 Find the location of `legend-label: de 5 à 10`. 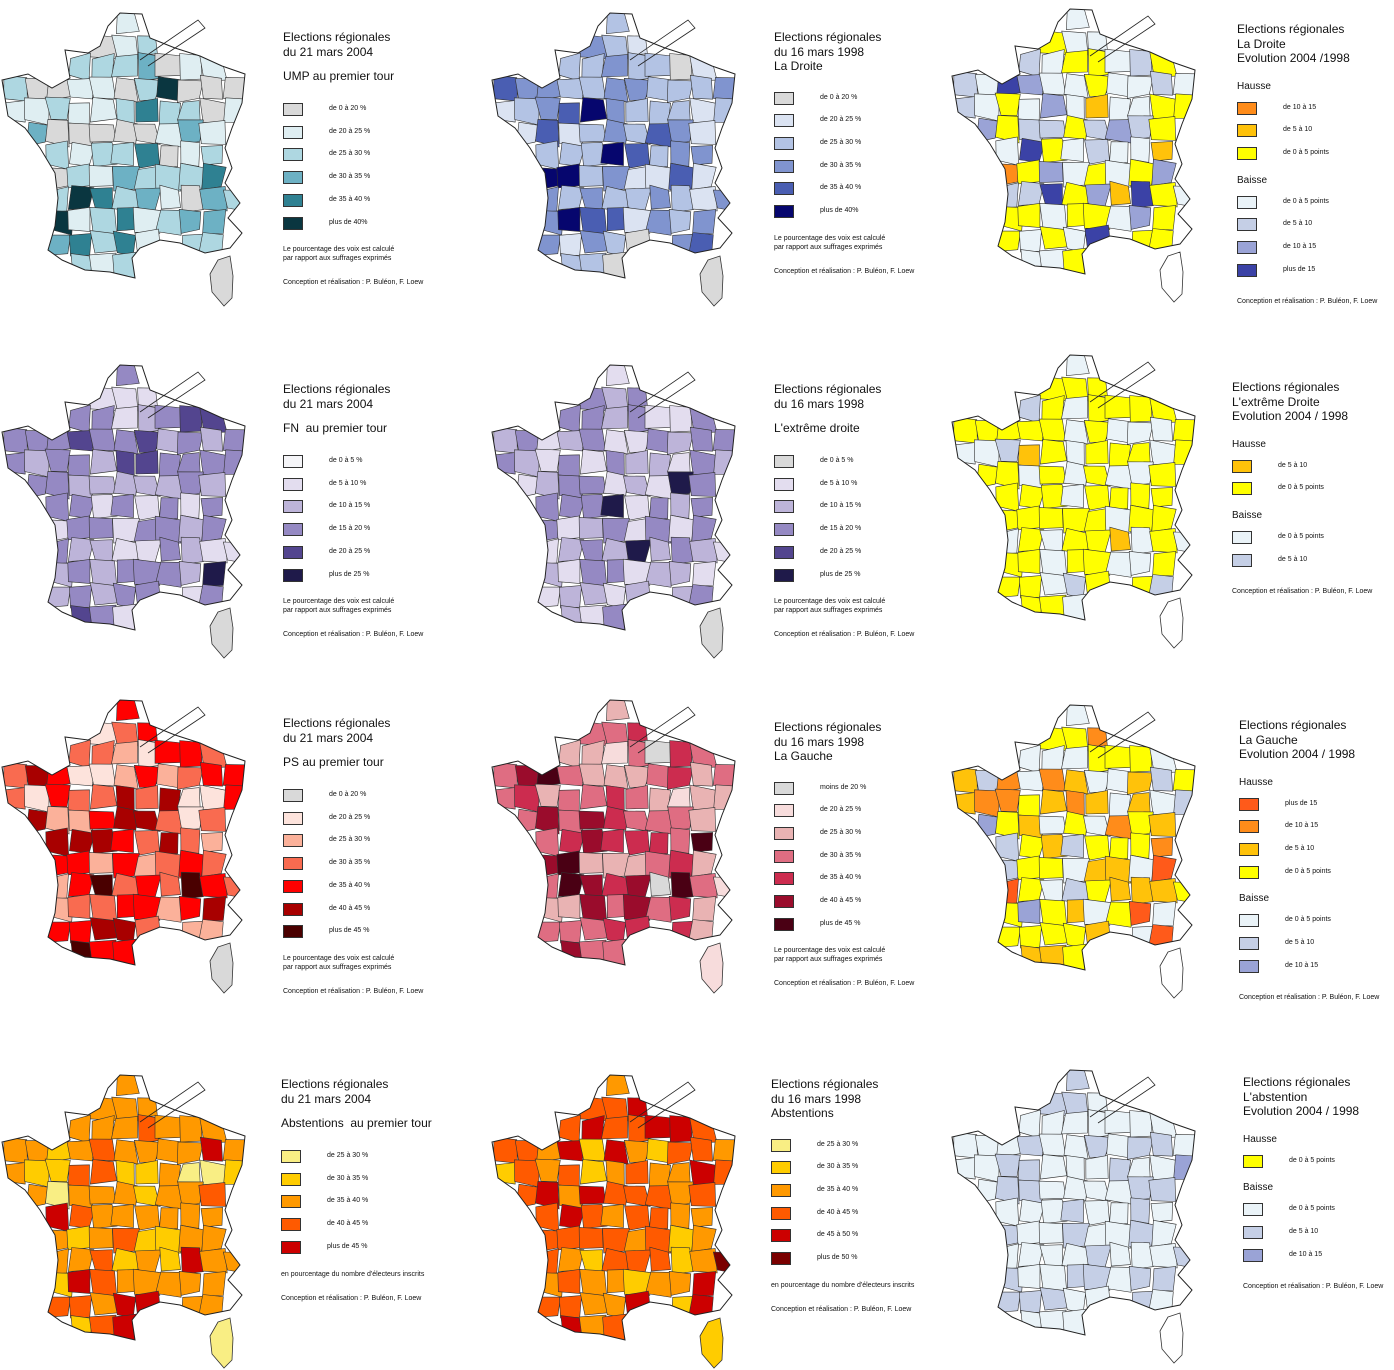

legend-label: de 5 à 10 is located at coordinates (1304, 1231).